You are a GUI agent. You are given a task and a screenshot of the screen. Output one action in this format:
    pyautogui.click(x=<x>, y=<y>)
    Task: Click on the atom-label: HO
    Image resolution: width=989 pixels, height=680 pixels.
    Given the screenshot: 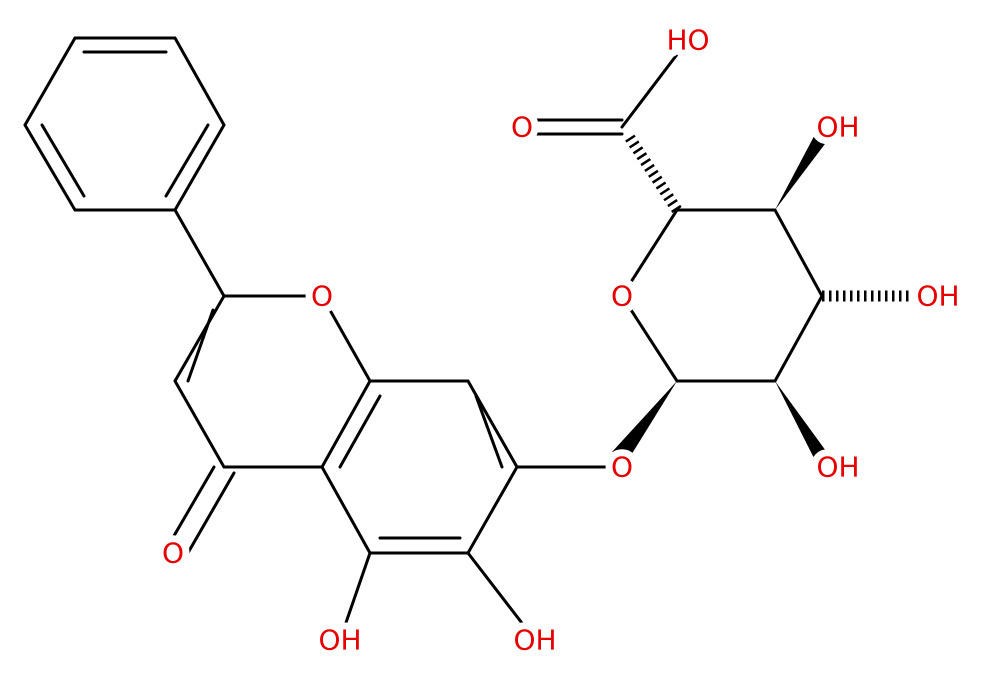 What is the action you would take?
    pyautogui.click(x=687, y=40)
    